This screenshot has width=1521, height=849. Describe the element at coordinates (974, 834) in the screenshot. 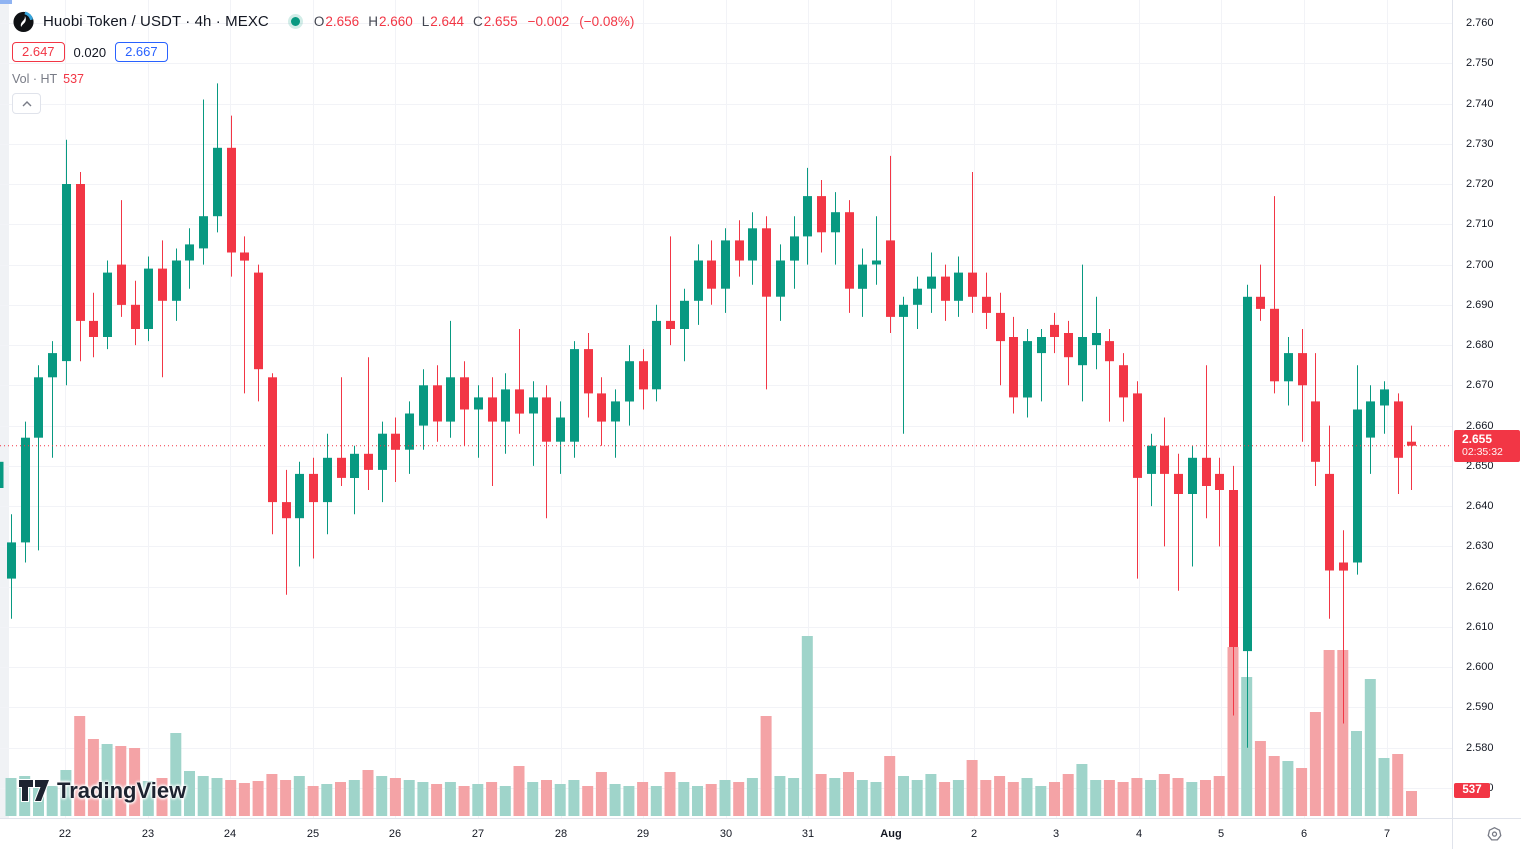

I see `time-tick-label: 2` at that location.